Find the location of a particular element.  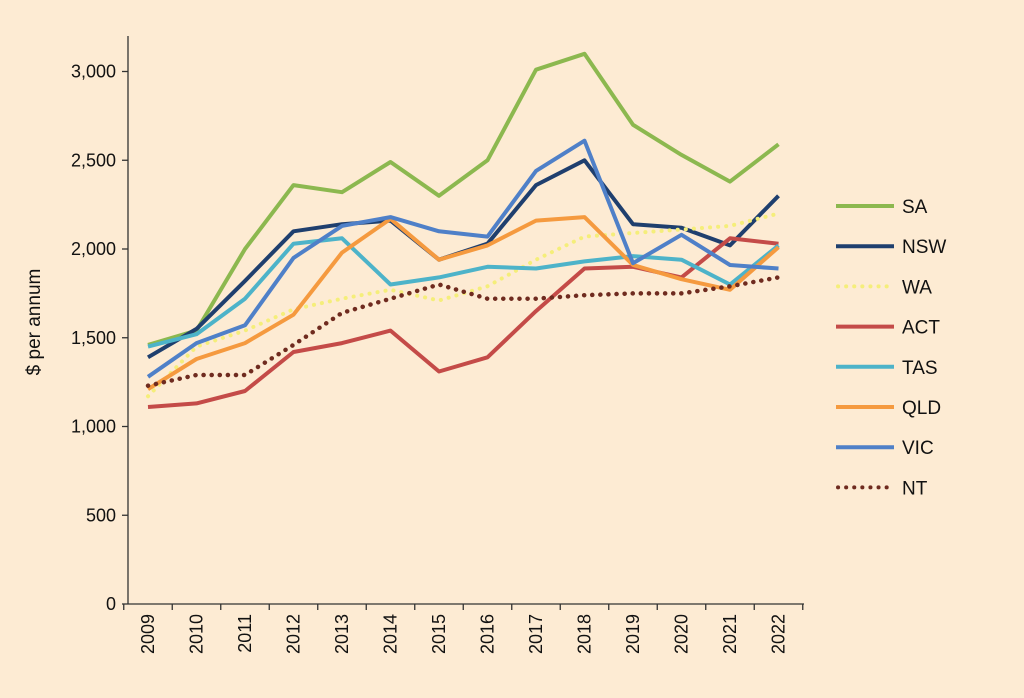

x-tick-label: 2010 is located at coordinates (197, 634).